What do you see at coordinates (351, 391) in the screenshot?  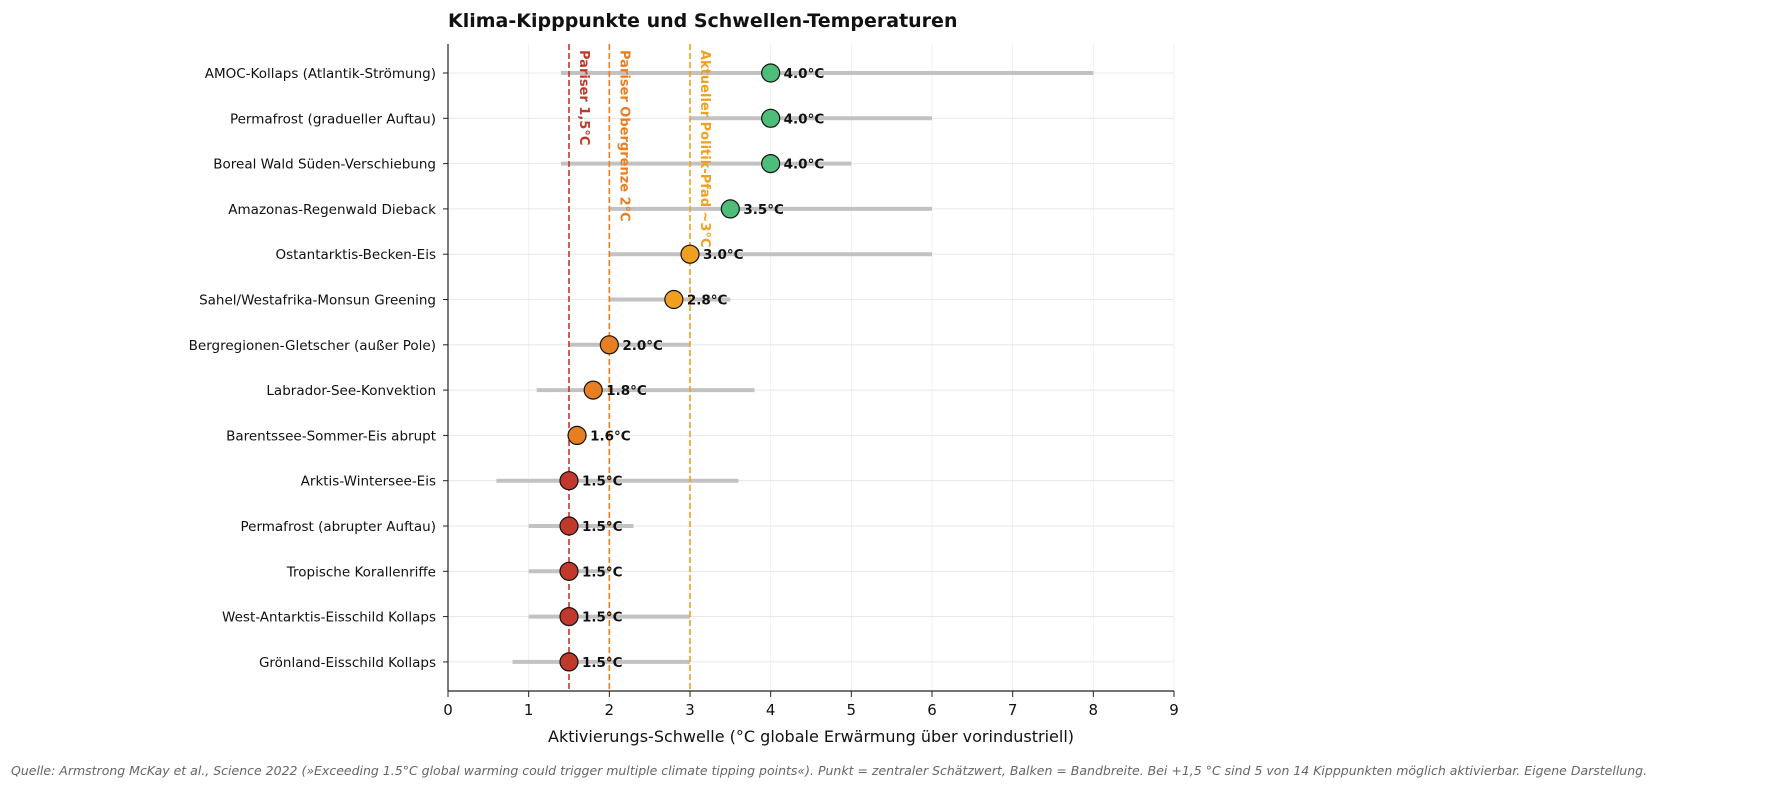 I see `category-label: Labrador-See-Konvektion` at bounding box center [351, 391].